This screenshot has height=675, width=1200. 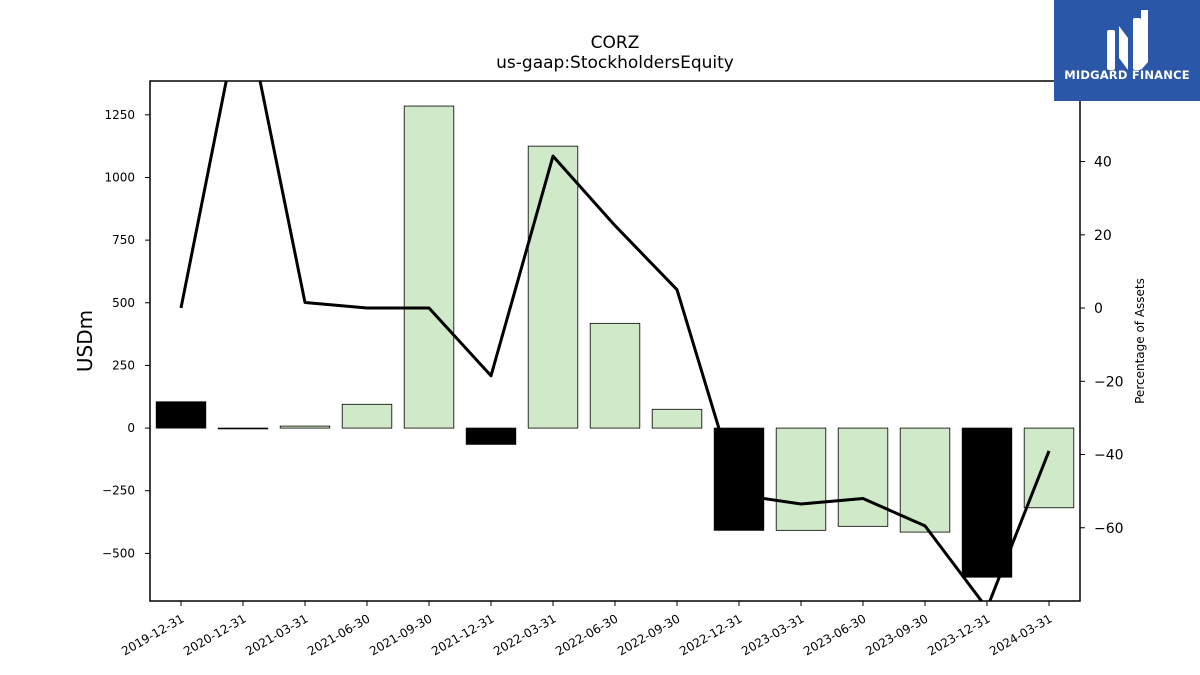 I want to click on y-tick-label: 0, so click(x=131, y=428).